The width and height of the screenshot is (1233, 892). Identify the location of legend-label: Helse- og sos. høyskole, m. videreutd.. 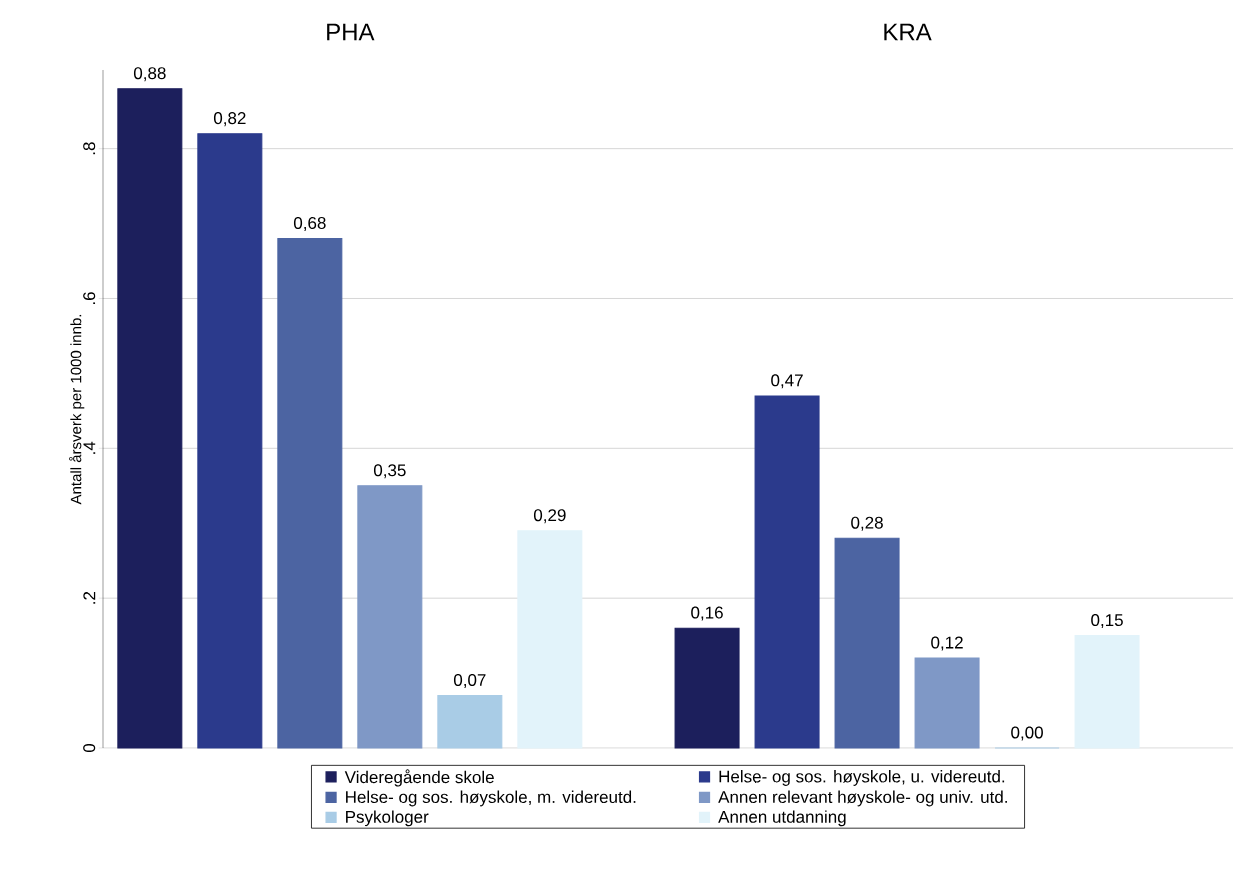
(491, 798).